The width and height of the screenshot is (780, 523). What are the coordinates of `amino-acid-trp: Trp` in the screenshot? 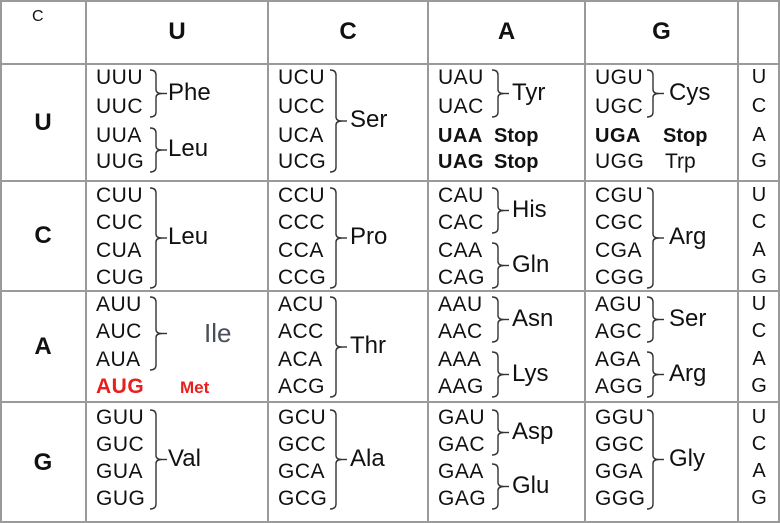 It's located at (680, 161).